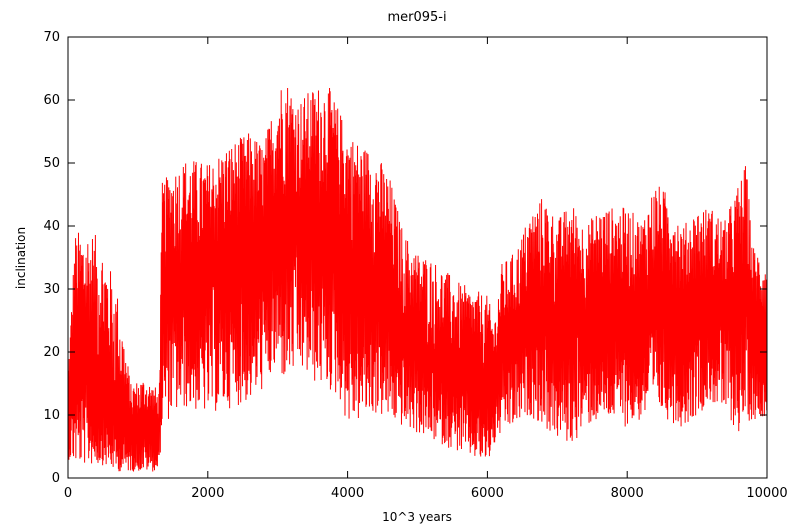  Describe the element at coordinates (487, 493) in the screenshot. I see `x-tick-label: 6000` at that location.